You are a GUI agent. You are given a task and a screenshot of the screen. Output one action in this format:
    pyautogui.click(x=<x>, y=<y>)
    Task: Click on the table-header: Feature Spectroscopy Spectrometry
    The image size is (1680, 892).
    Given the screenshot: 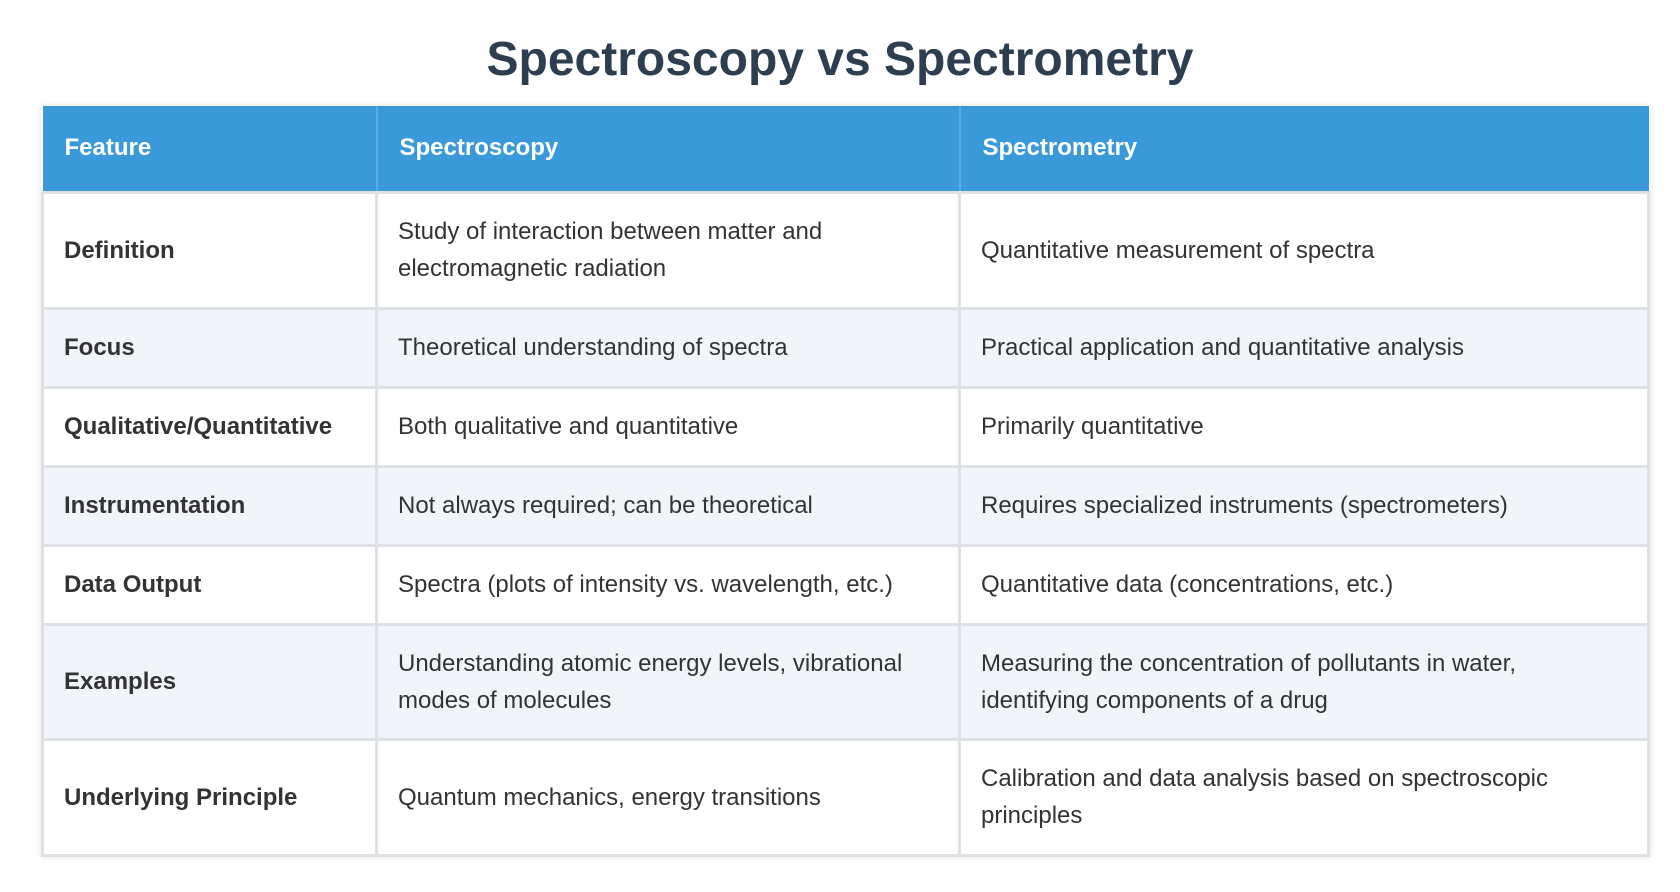 What is the action you would take?
    pyautogui.click(x=845, y=149)
    